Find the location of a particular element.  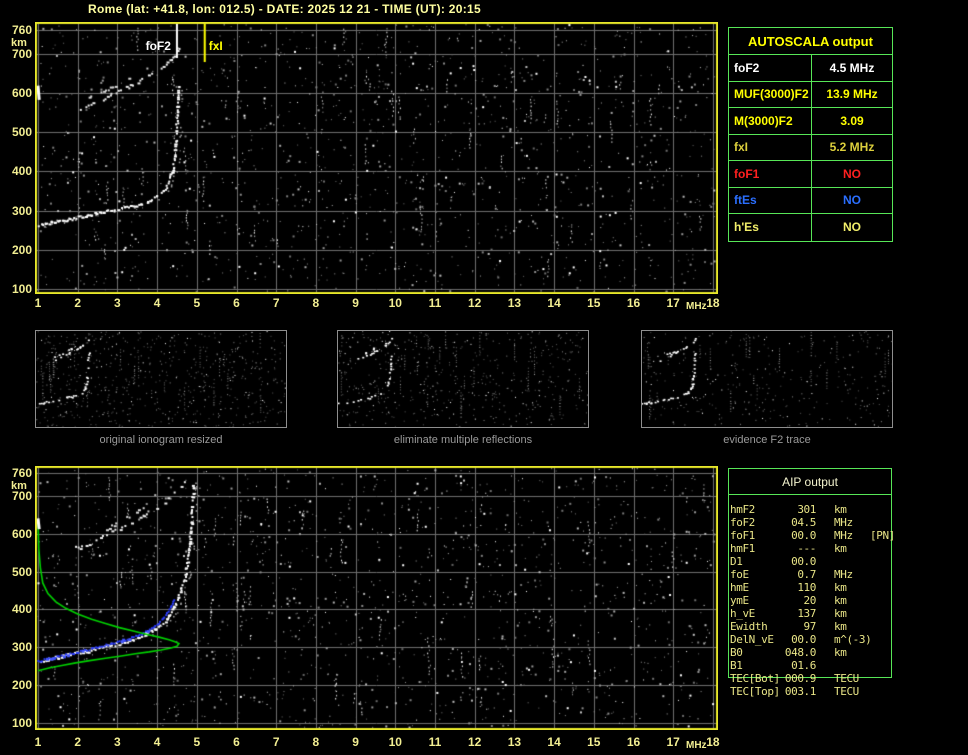

aip-param: Ewidth is located at coordinates (749, 626).